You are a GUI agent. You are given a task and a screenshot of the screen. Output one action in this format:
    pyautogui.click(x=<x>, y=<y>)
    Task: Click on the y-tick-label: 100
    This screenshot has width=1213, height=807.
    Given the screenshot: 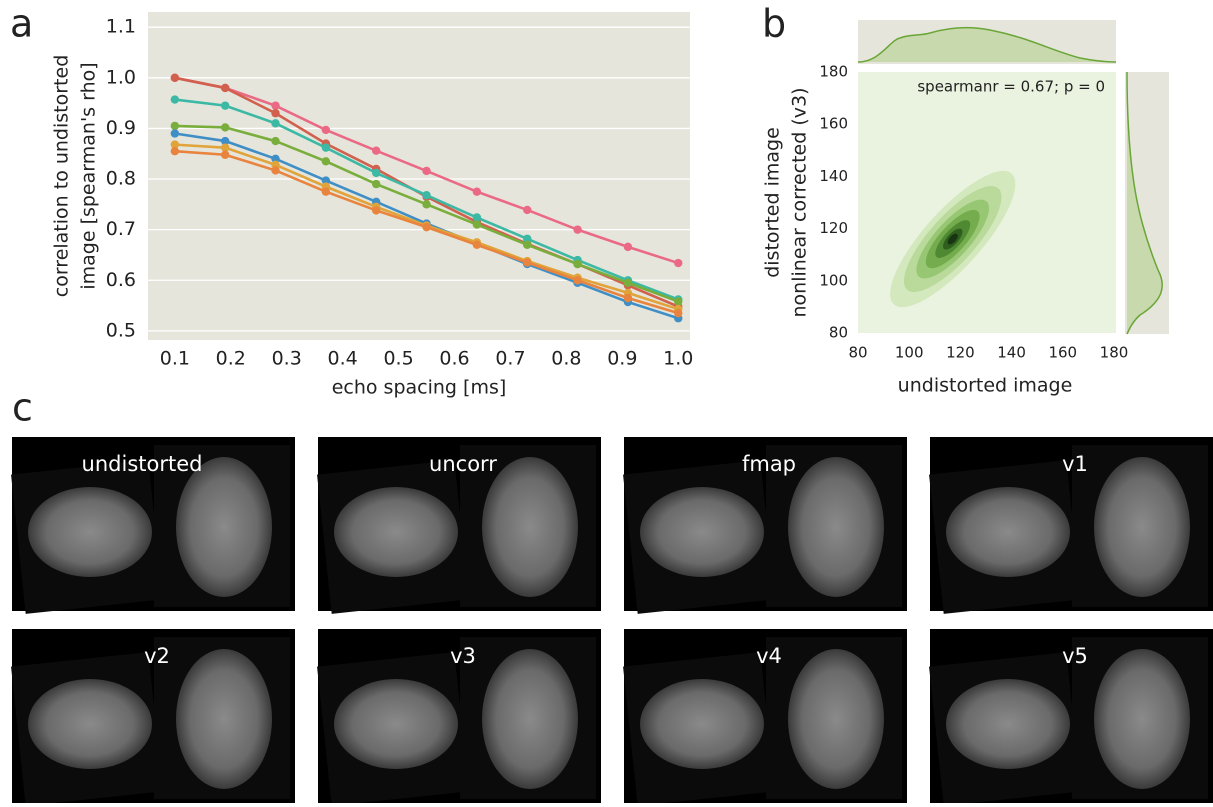 What is the action you would take?
    pyautogui.click(x=833, y=280)
    